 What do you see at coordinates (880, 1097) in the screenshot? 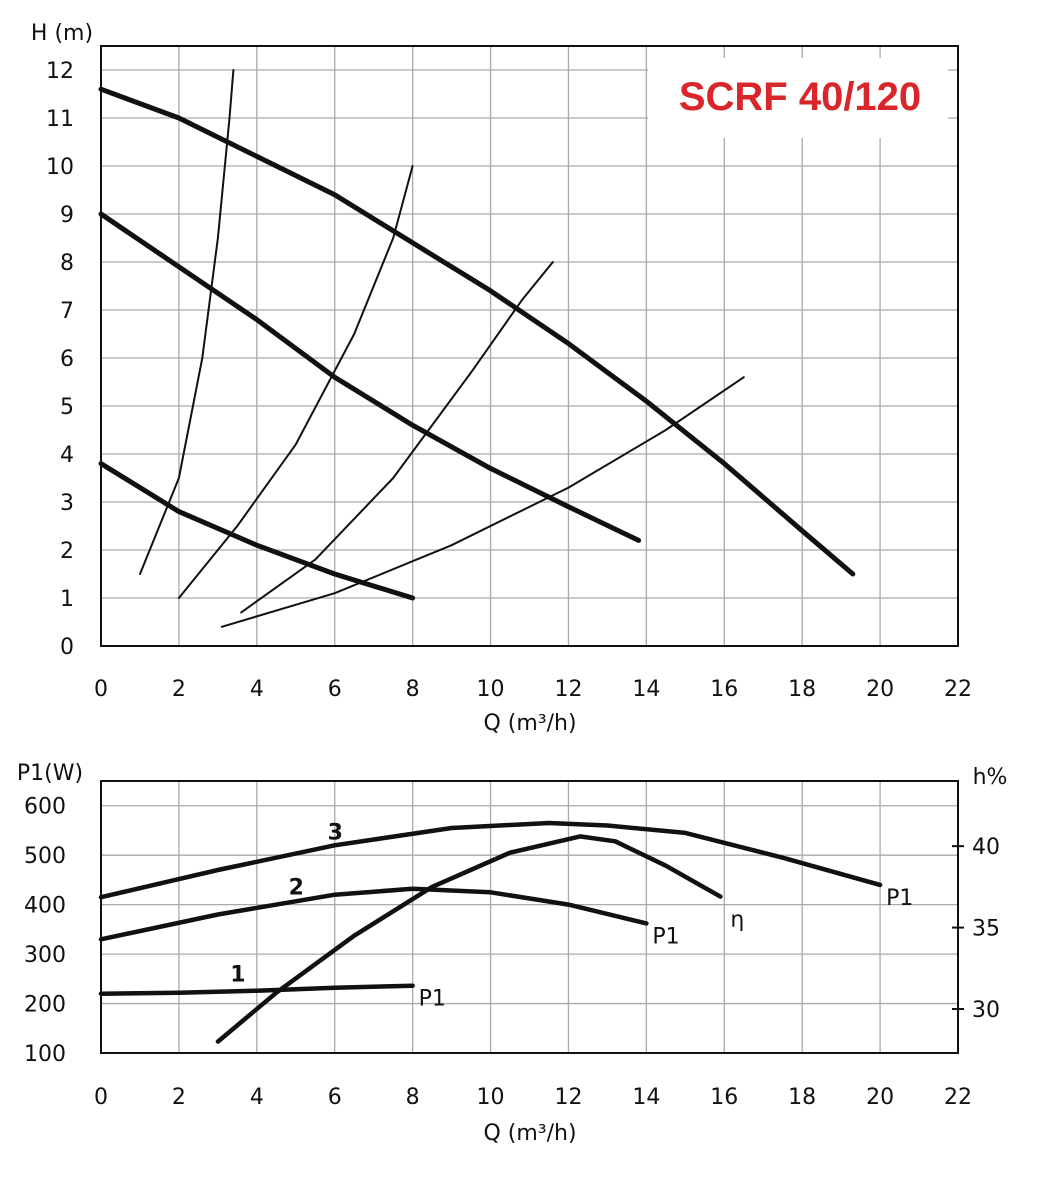
I see `power-x-tick-label: 20` at bounding box center [880, 1097].